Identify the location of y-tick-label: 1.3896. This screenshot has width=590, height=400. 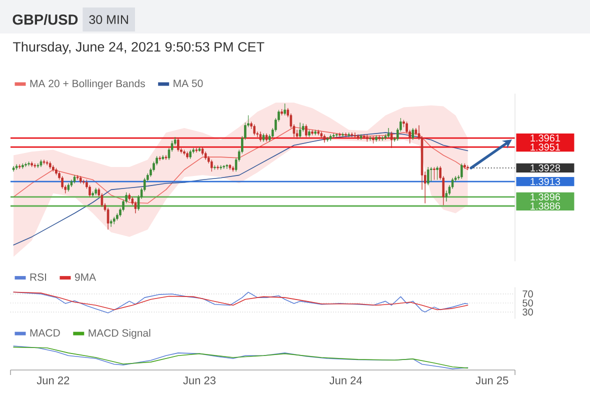
(545, 196).